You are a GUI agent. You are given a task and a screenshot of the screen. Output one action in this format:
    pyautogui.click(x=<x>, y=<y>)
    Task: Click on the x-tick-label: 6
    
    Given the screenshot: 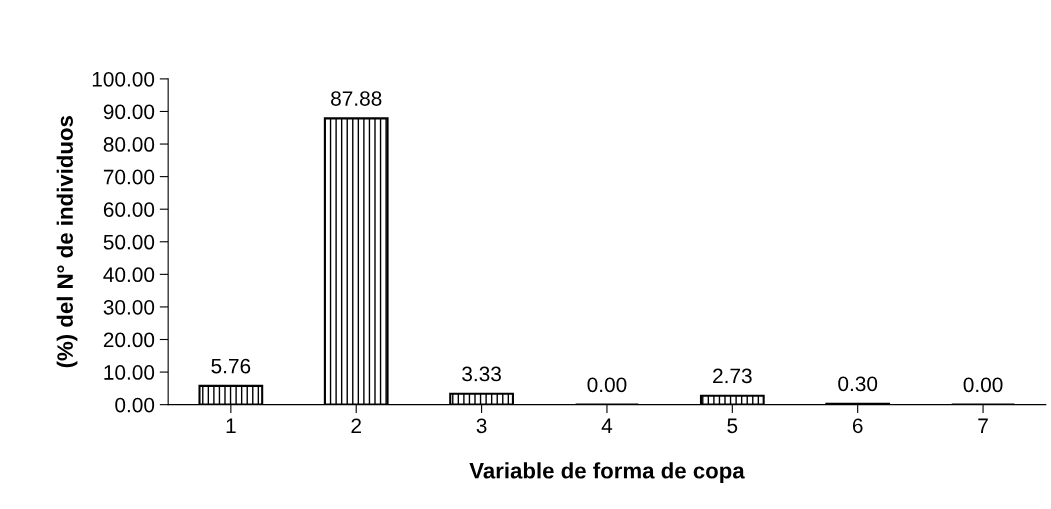 What is the action you would take?
    pyautogui.click(x=857, y=426)
    